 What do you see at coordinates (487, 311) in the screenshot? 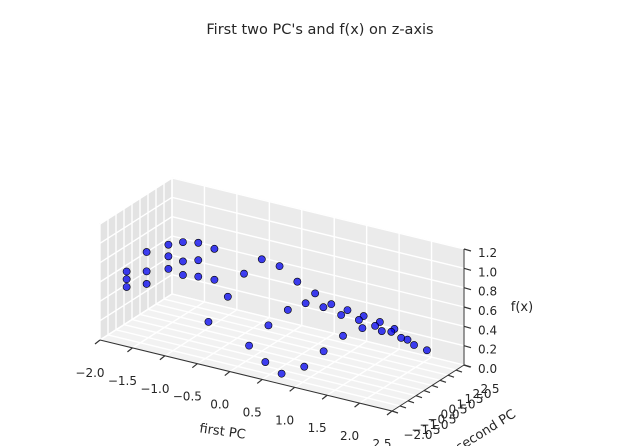
I see `z-tick-label: 0.6` at bounding box center [487, 311].